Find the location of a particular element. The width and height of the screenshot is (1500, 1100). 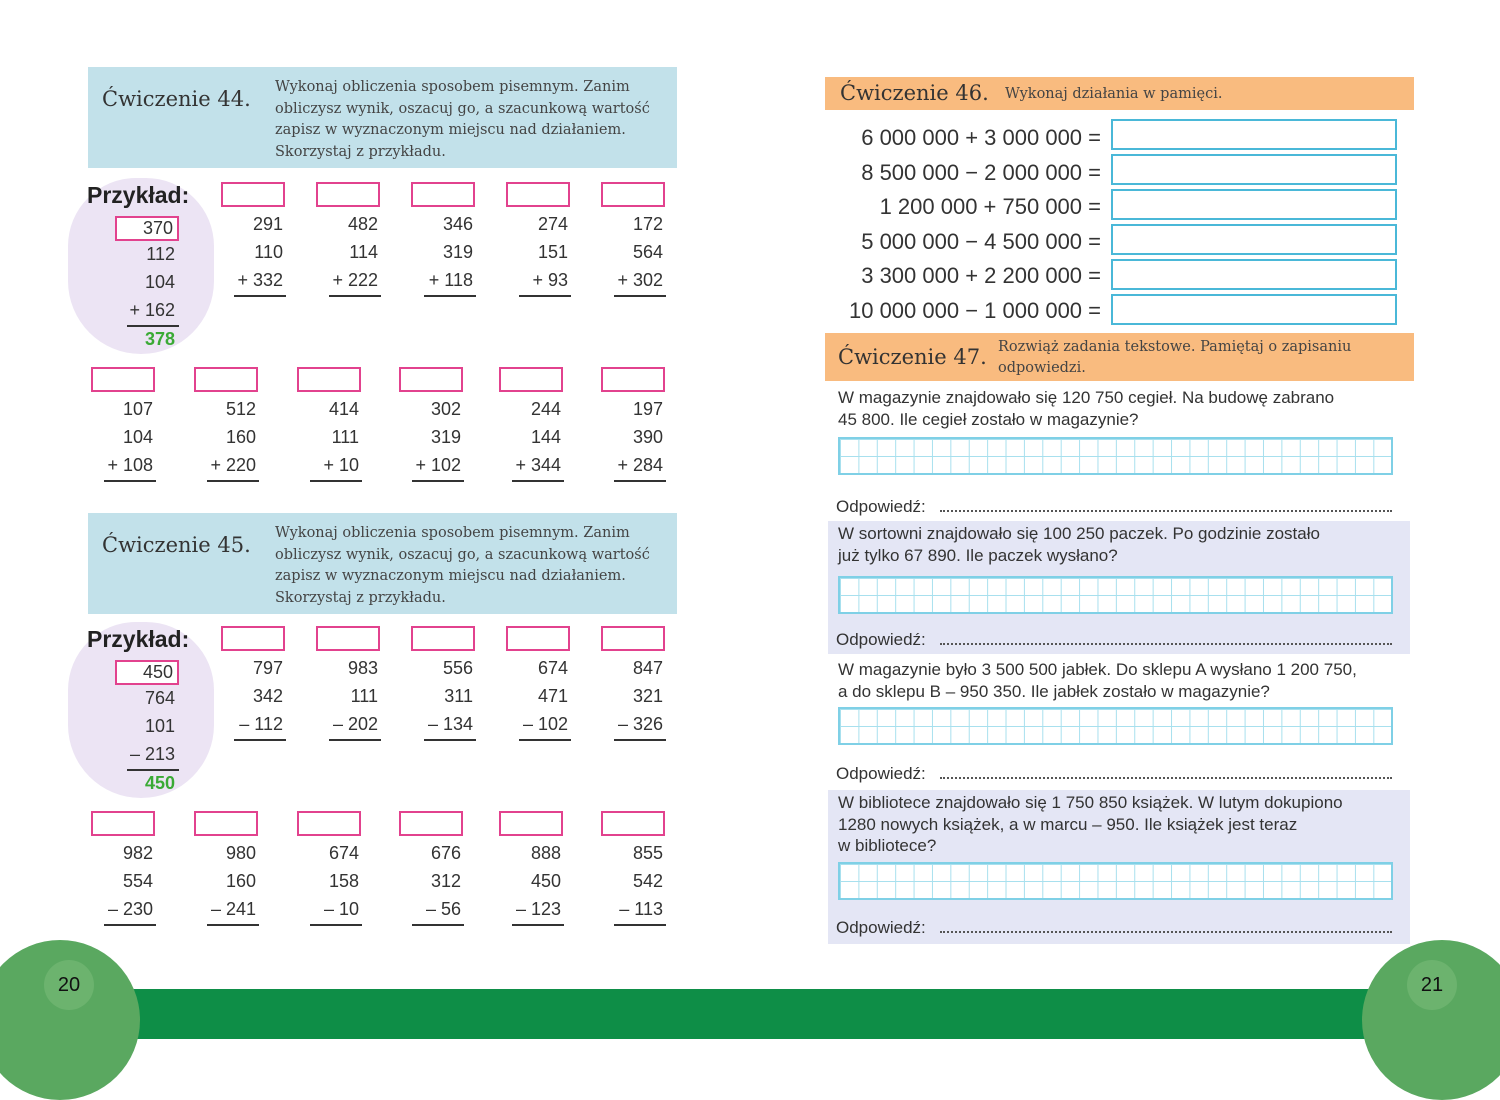

ex44-operand: 111 is located at coordinates (345, 437).